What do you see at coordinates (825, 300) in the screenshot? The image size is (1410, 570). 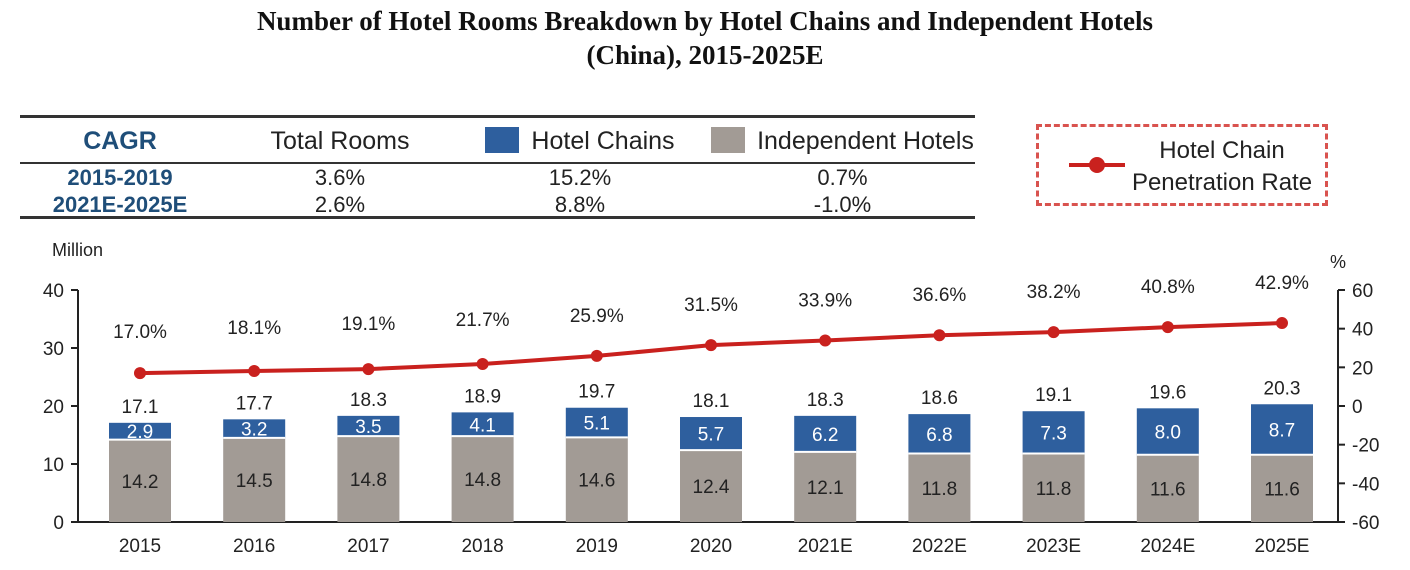 I see `penetration-rate-label: 33.9%` at bounding box center [825, 300].